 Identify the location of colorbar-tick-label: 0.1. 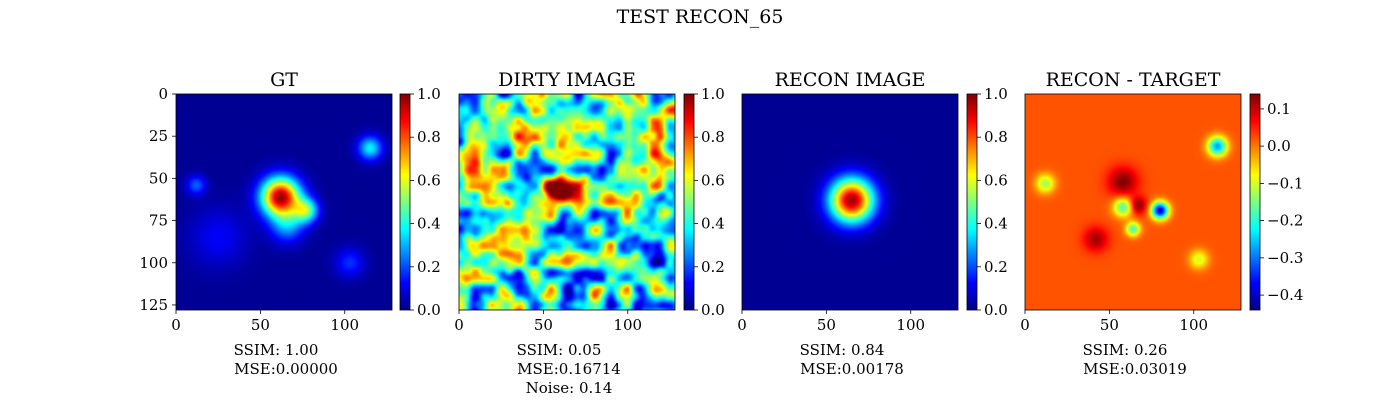
(1279, 109).